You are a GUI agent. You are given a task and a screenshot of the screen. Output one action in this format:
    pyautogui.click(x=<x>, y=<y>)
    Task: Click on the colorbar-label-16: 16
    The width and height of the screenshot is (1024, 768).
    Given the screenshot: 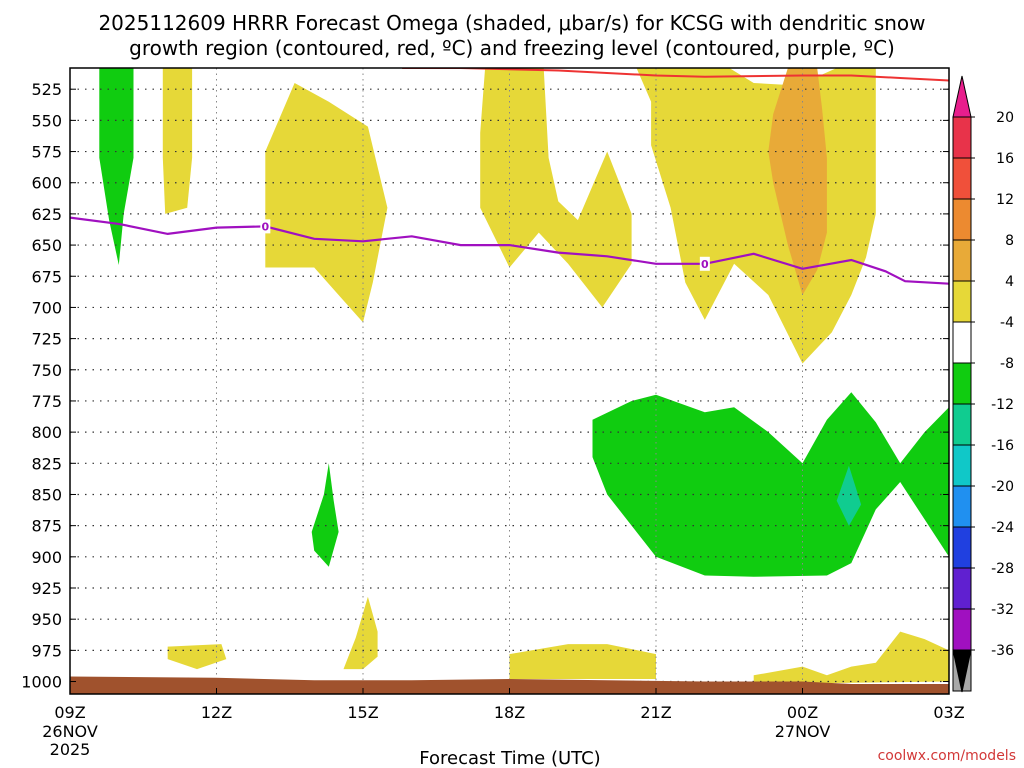 What is the action you would take?
    pyautogui.click(x=1005, y=159)
    